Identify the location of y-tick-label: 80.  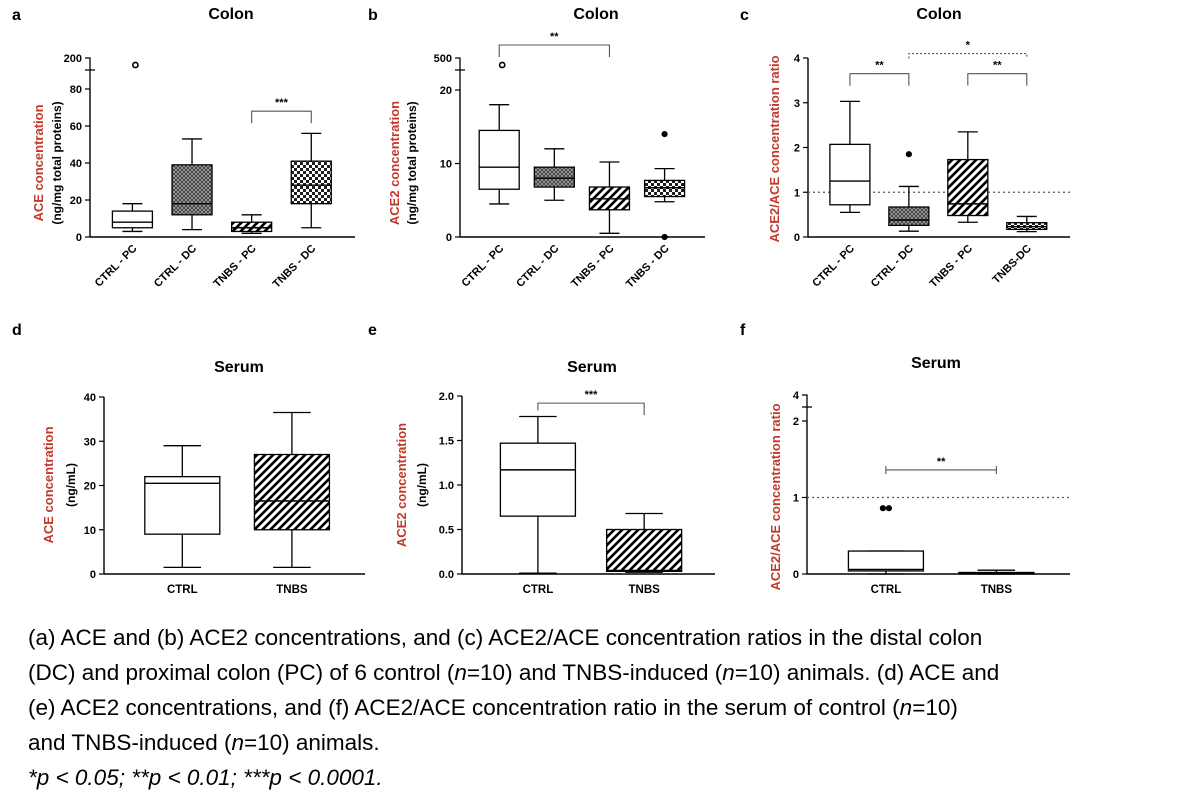
(76, 90).